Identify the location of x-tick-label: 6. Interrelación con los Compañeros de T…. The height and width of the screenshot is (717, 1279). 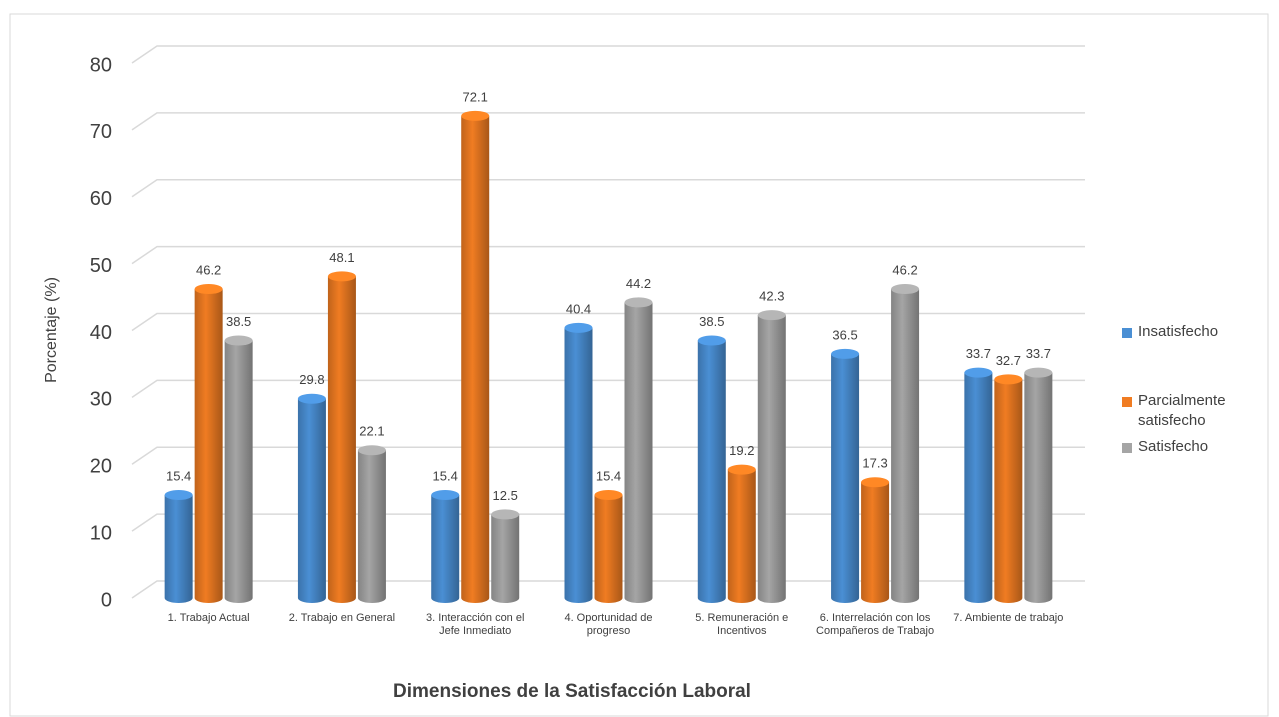
(875, 624).